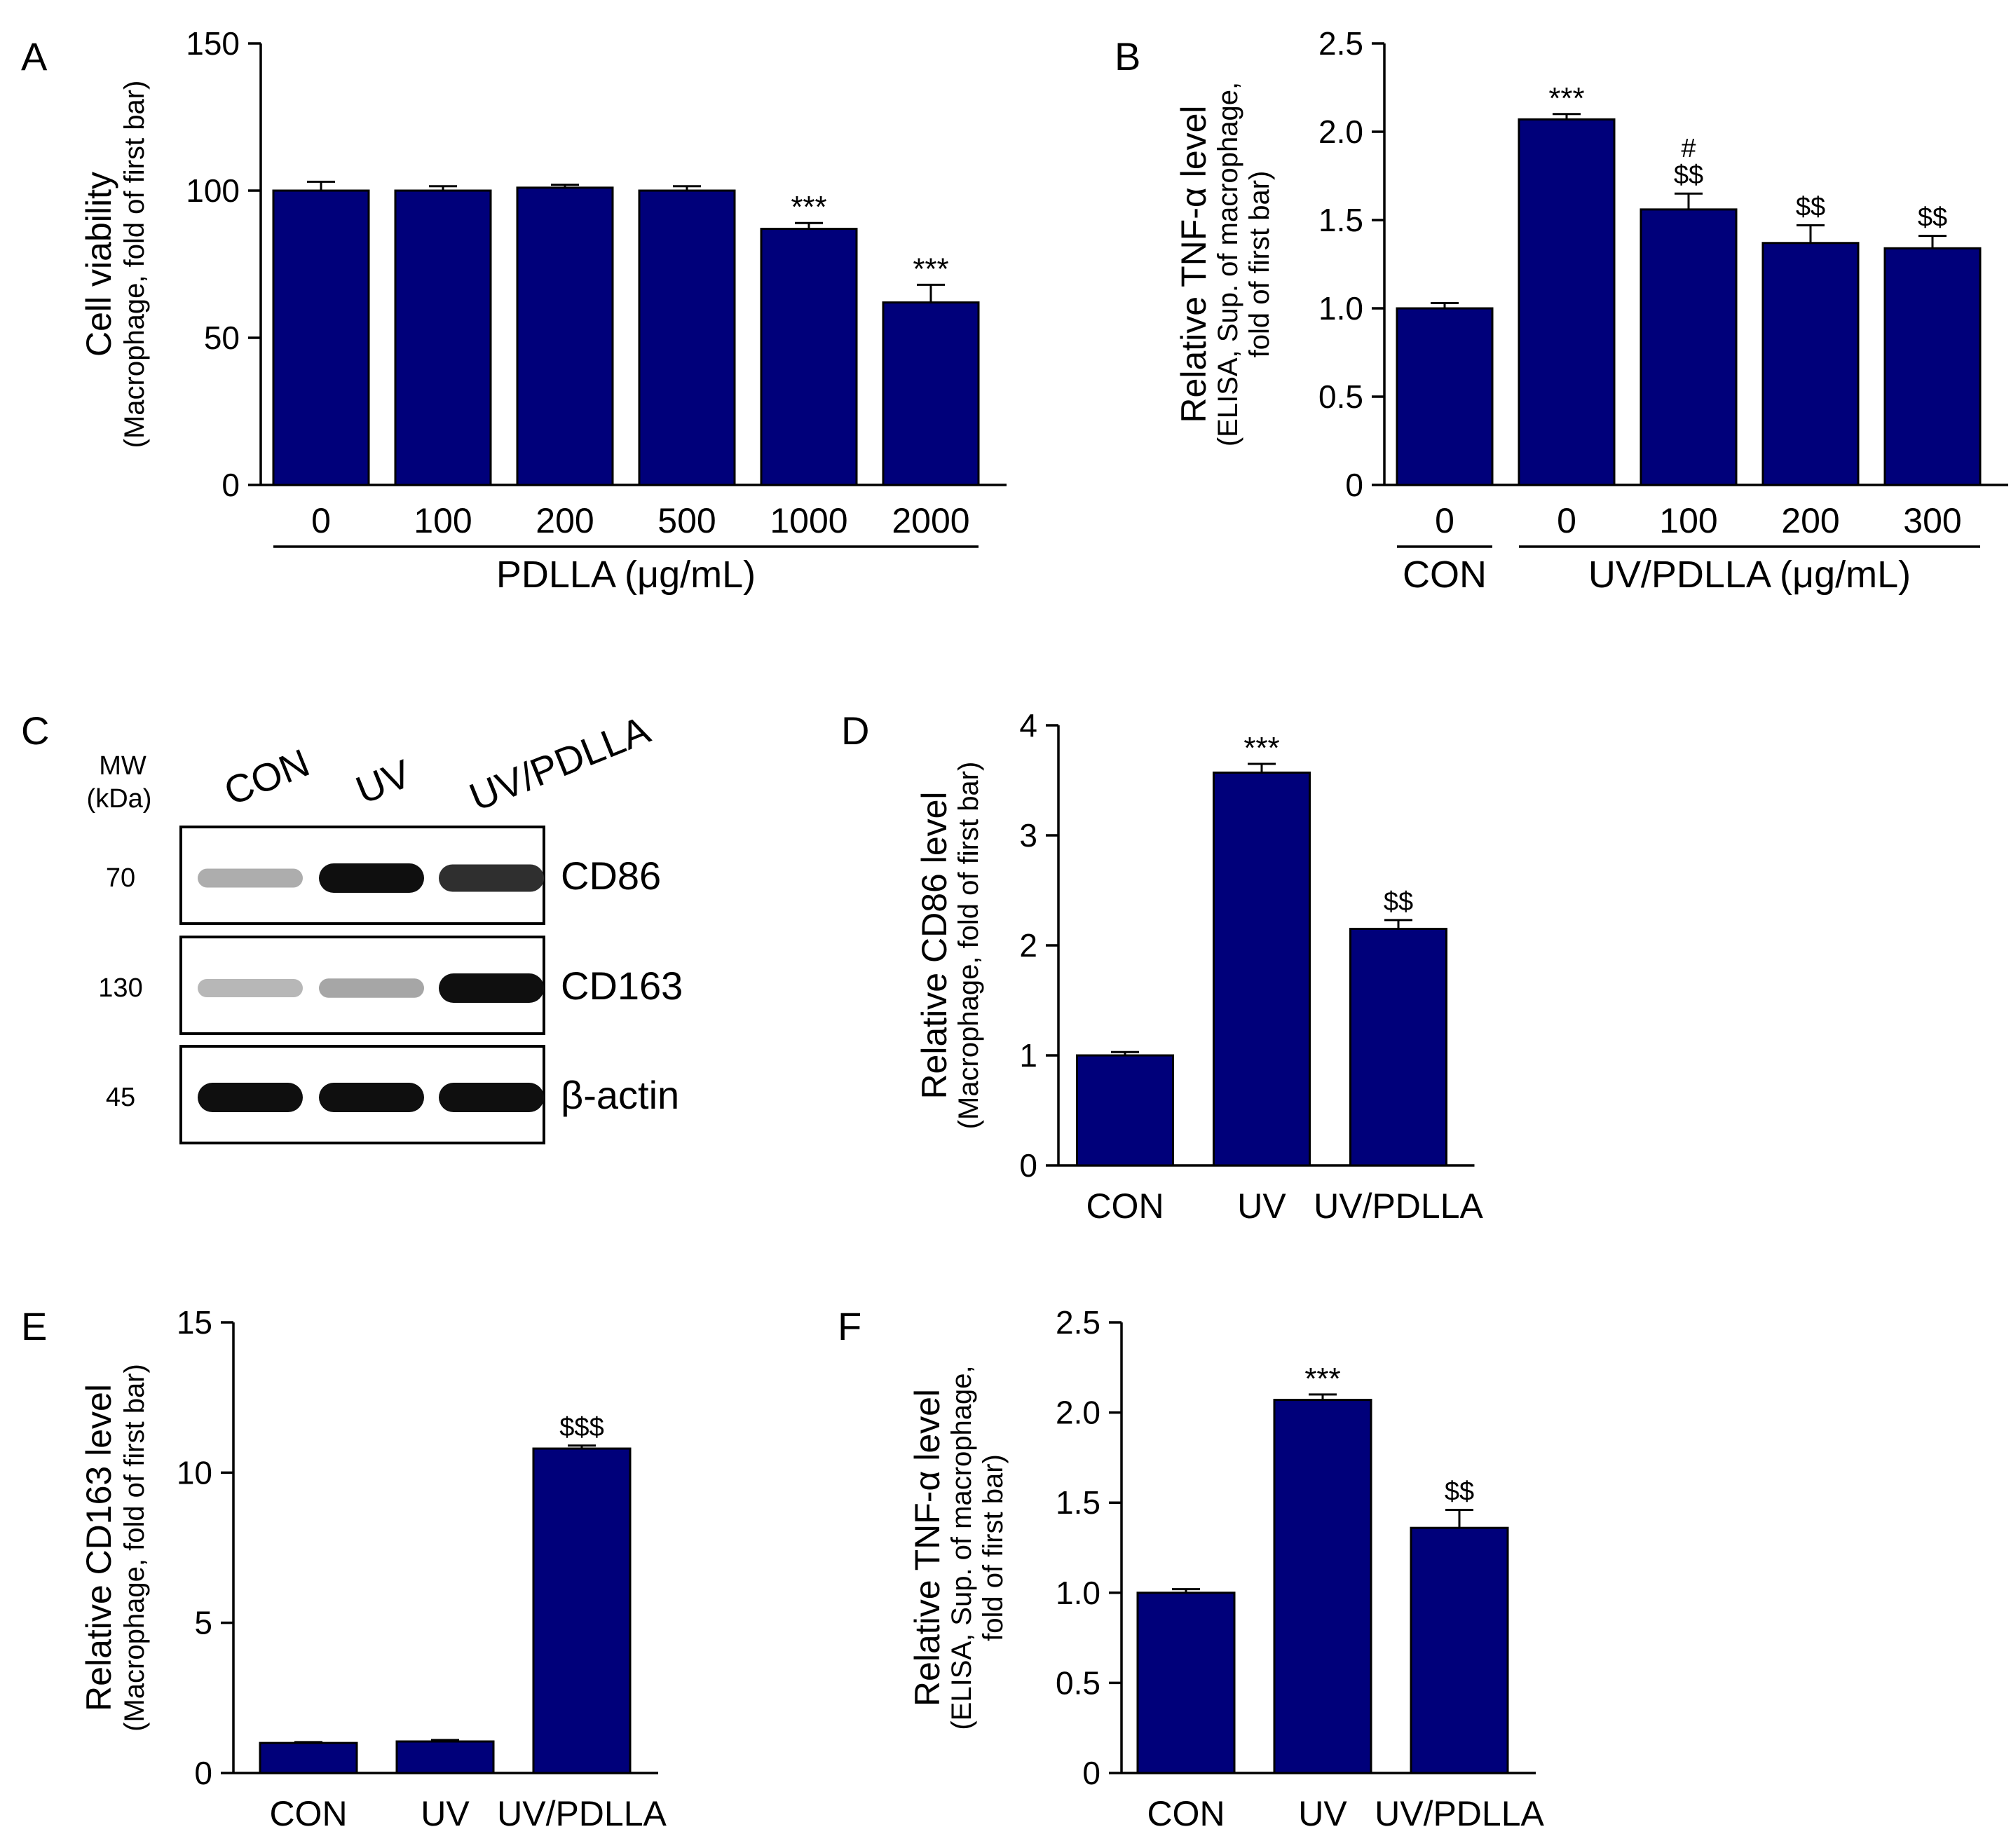 Image resolution: width=2011 pixels, height=1848 pixels. Describe the element at coordinates (1228, 264) in the screenshot. I see `y-axis-sublabel: (ELISA, Sup. of macrophage,` at that location.